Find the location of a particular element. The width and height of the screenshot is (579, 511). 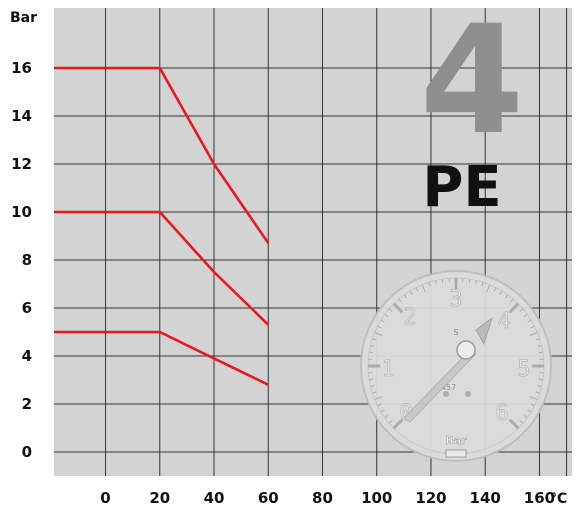

gauge-unit-label: Bar is located at coordinates (456, 440).